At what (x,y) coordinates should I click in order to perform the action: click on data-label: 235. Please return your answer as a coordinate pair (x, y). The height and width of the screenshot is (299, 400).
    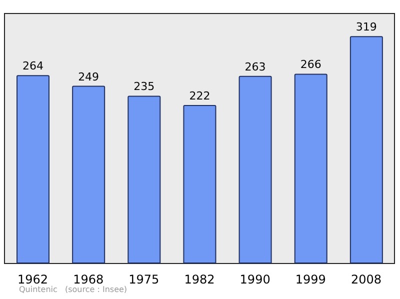
    Looking at the image, I should click on (144, 87).